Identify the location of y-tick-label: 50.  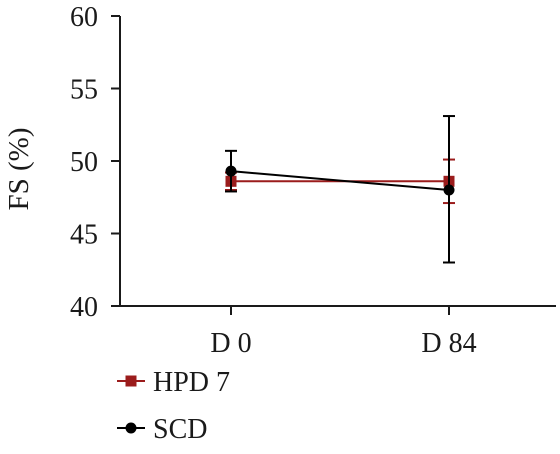
(84, 162).